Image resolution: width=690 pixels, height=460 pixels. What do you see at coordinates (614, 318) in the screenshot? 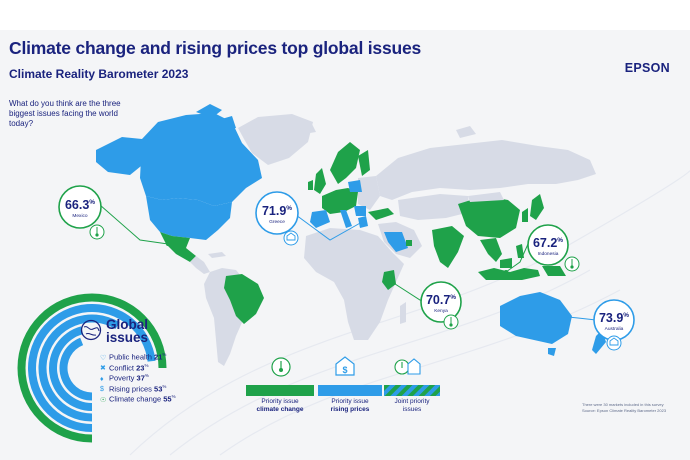
I see `callout-pct-australia: 73.9%` at bounding box center [614, 318].